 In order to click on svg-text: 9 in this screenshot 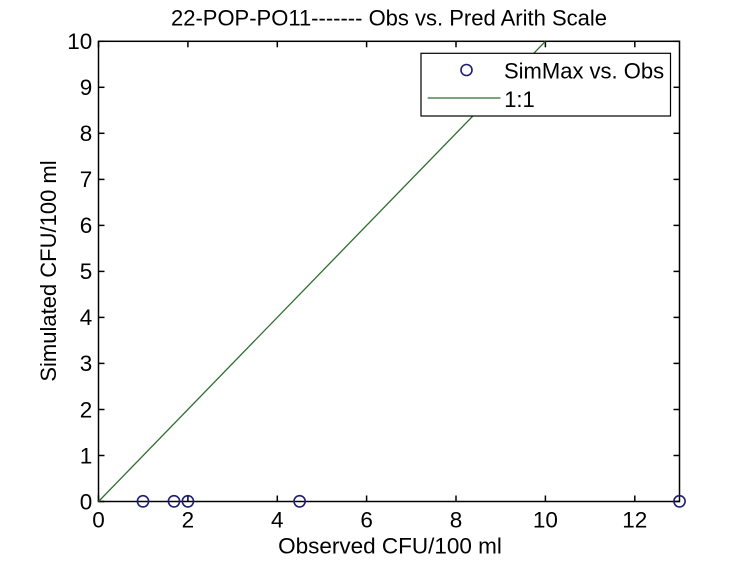, I will do `click(86, 87)`.